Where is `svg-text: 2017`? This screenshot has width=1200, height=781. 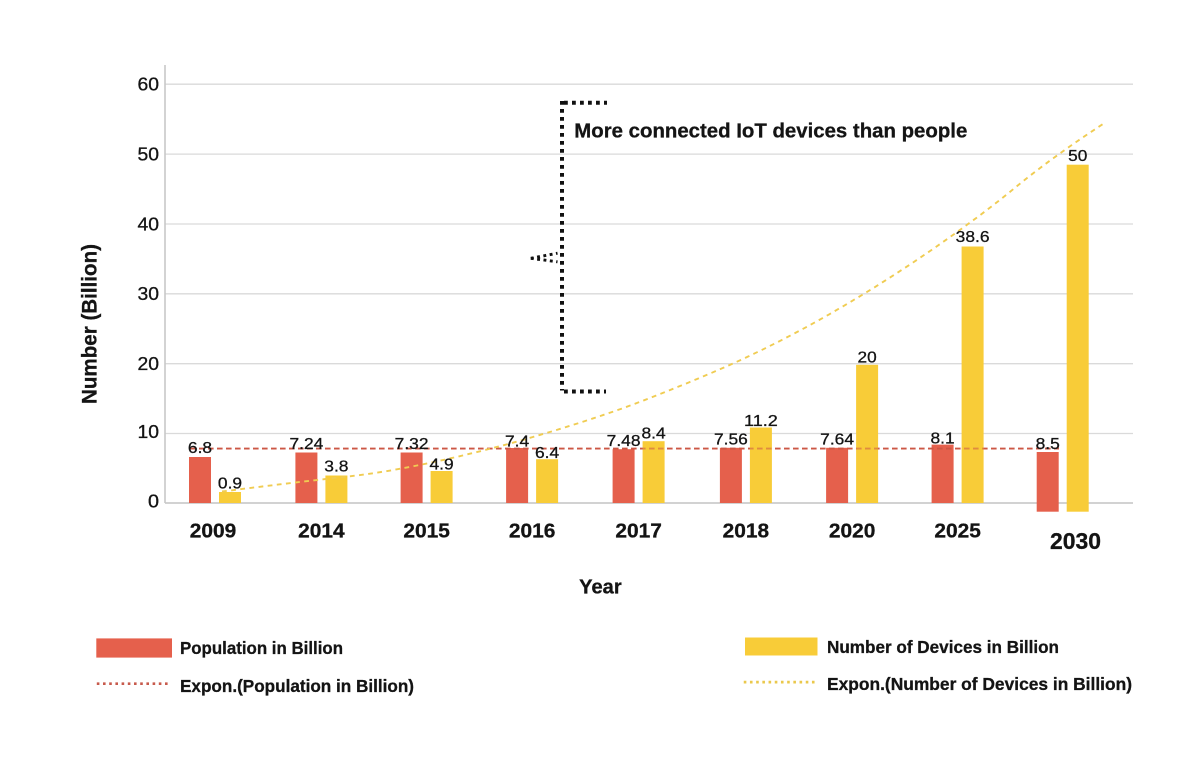 svg-text: 2017 is located at coordinates (638, 532).